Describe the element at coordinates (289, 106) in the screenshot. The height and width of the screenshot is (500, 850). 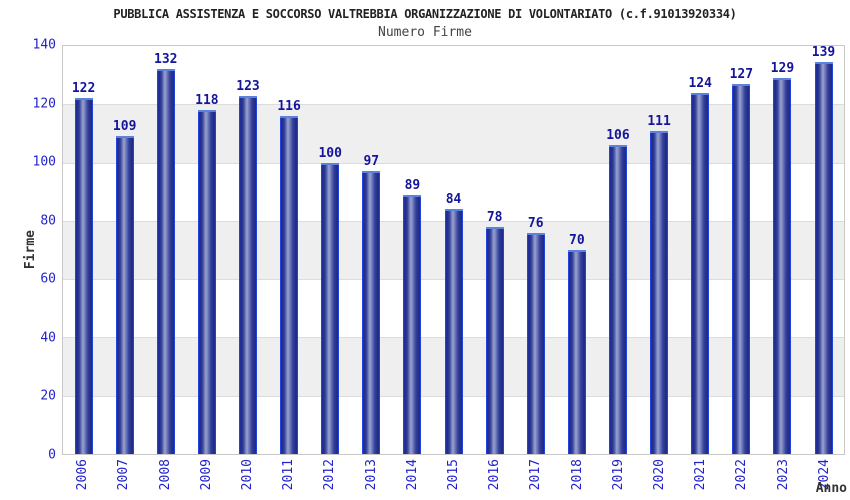
I see `bar-value-label: 116` at that location.